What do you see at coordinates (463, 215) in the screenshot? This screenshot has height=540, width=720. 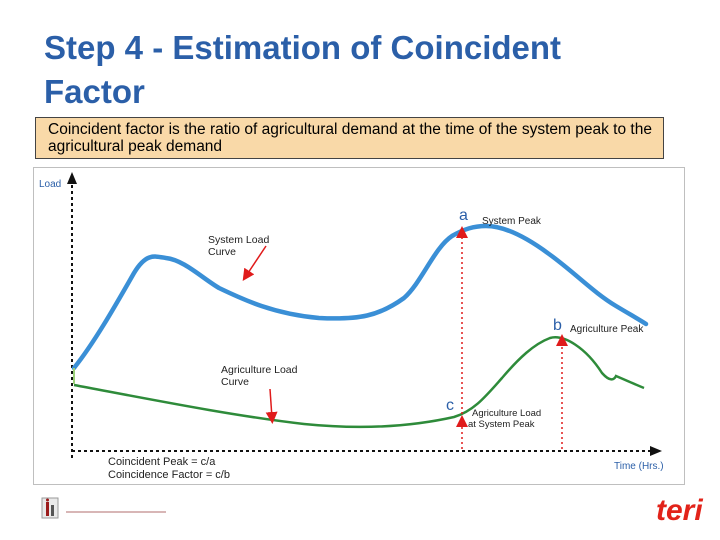 I see `point-a-letter: a` at bounding box center [463, 215].